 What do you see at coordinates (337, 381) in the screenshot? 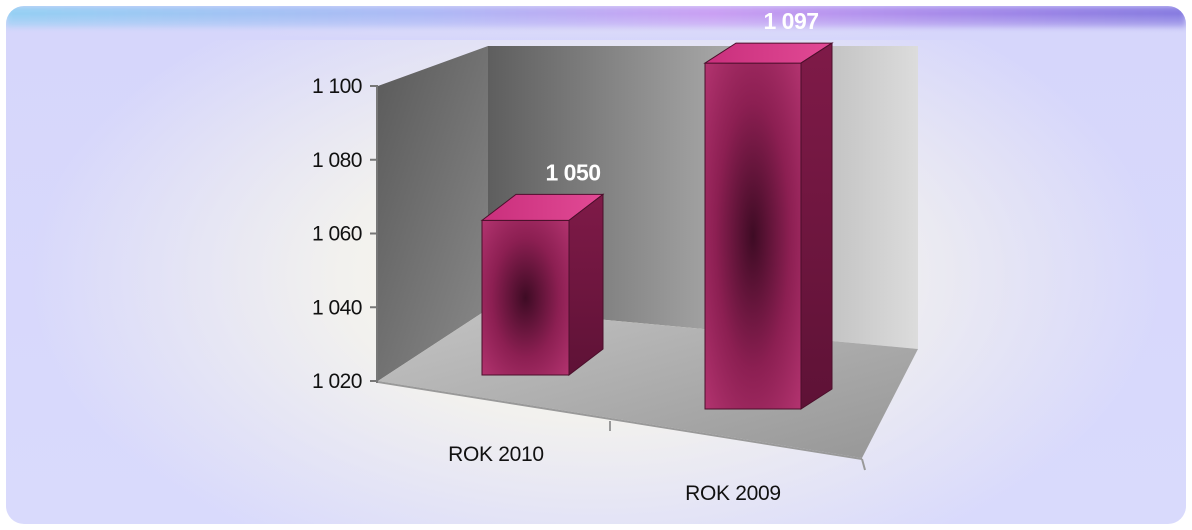
I see `y-tick-label: 1 020` at bounding box center [337, 381].